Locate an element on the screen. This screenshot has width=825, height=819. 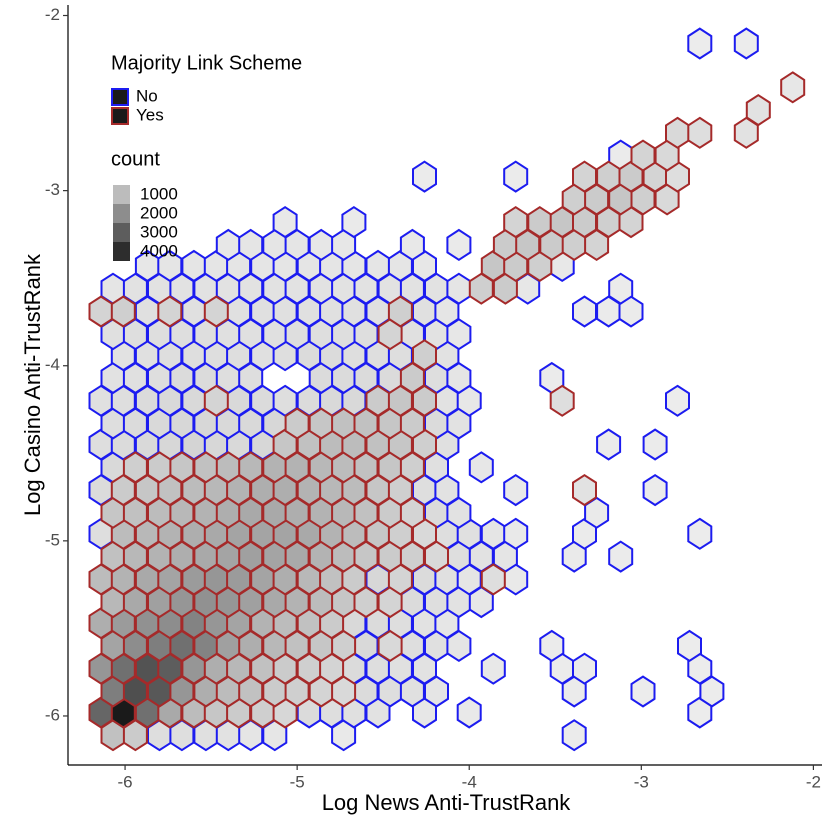
fill-key-label: 4000 is located at coordinates (159, 250).